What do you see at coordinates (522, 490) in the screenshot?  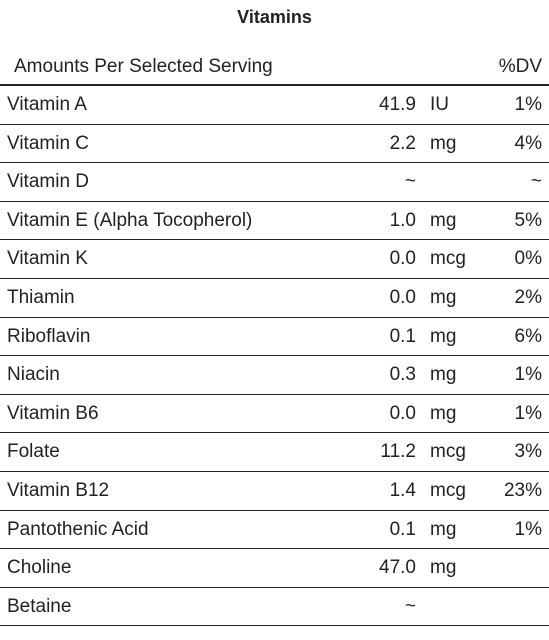 I see `nutrient-dv: 23%` at bounding box center [522, 490].